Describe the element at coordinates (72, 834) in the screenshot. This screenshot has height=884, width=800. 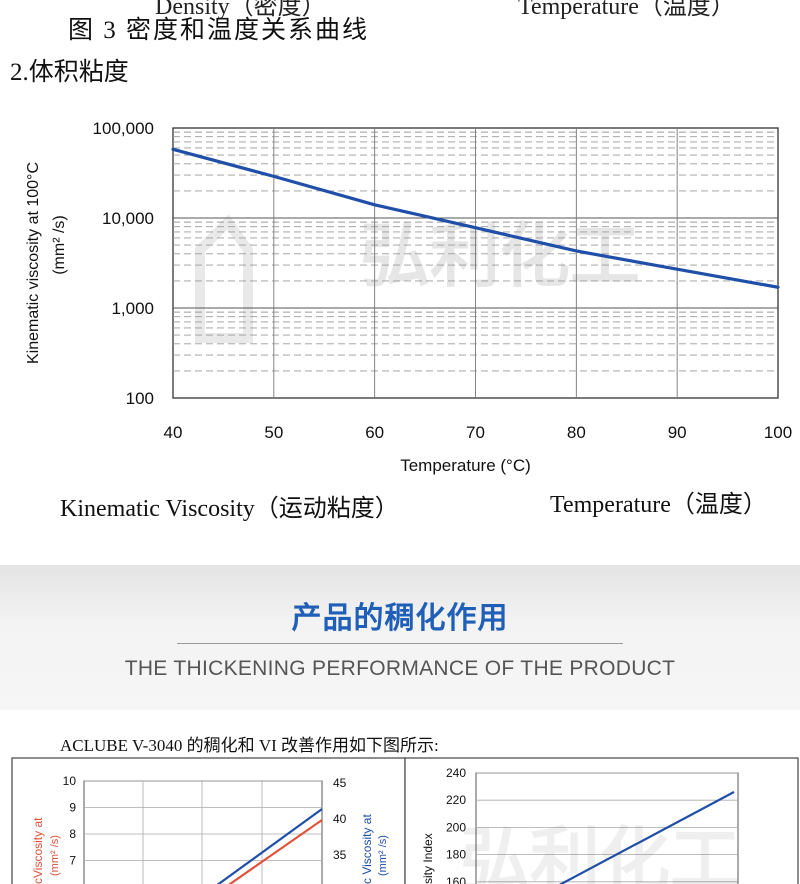
I see `thickening-left-tick-label: 8` at that location.